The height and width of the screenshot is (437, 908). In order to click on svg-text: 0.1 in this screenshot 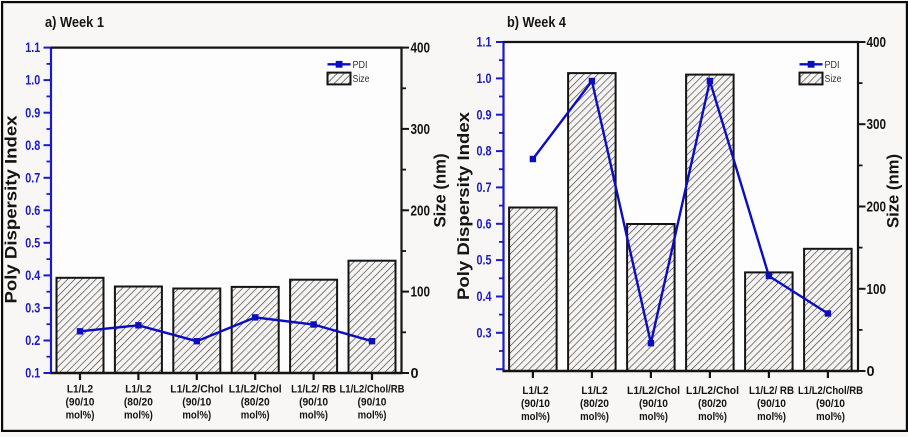, I will do `click(32, 373)`.